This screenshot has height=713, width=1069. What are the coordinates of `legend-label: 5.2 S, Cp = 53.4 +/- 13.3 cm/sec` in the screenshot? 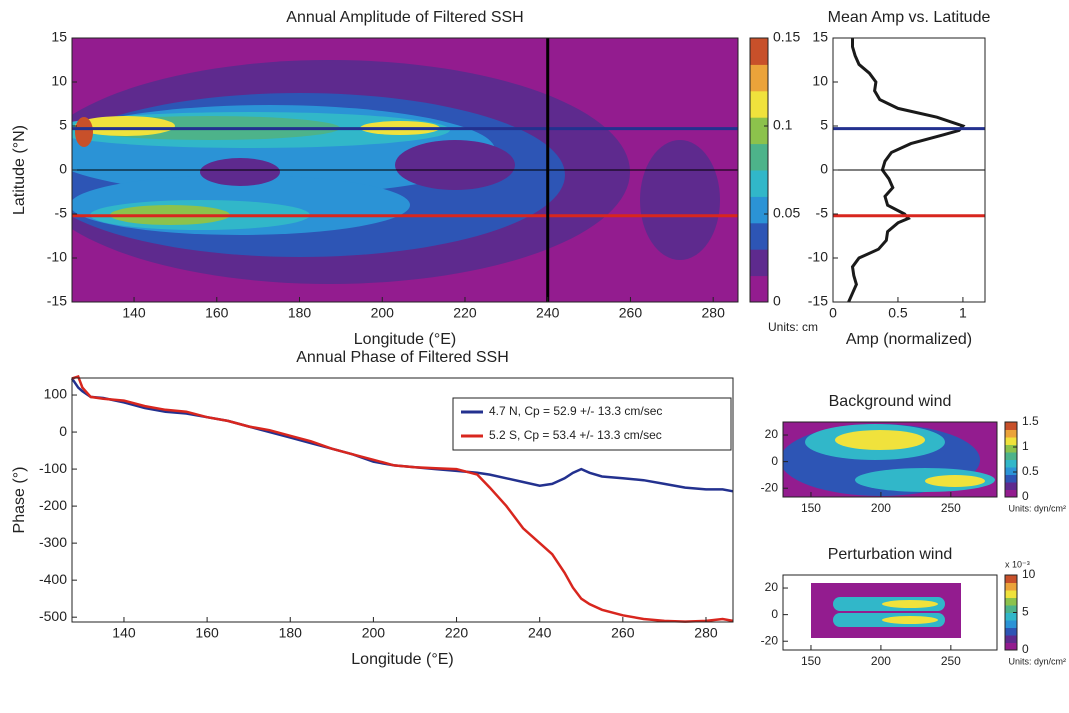 It's located at (575, 435).